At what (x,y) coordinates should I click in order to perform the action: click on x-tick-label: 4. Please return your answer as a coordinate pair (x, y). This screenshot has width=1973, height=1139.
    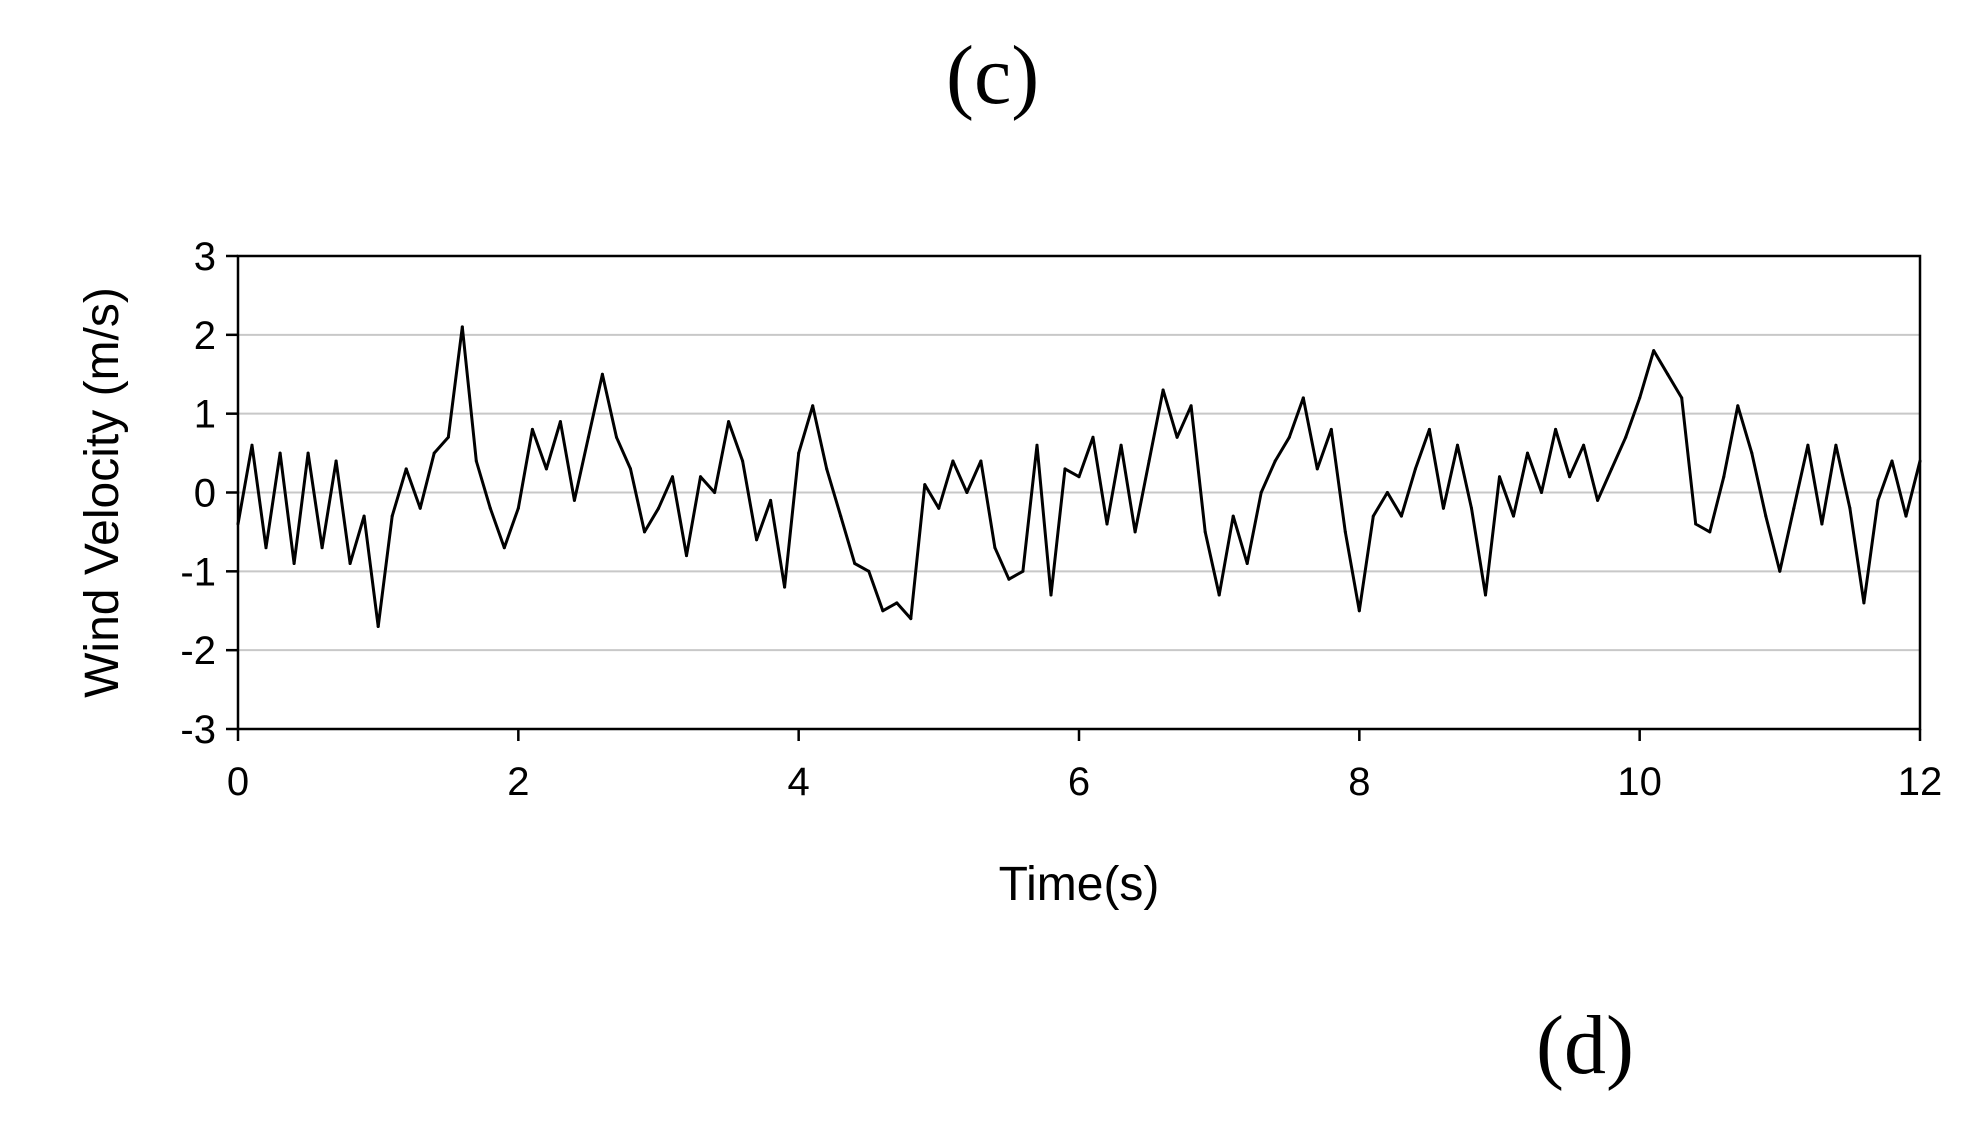
    Looking at the image, I should click on (799, 782).